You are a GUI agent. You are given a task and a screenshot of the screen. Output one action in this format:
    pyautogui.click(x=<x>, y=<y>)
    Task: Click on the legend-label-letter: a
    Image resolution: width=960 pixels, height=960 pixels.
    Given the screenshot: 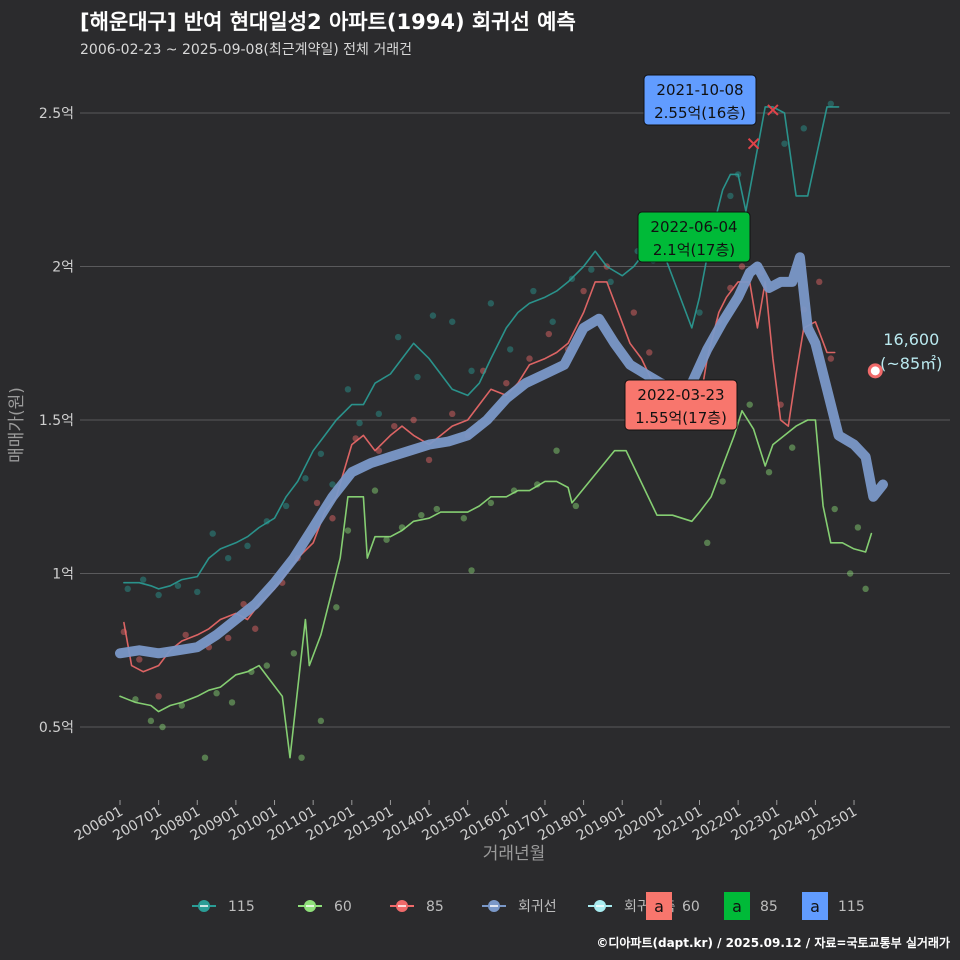 What is the action you would take?
    pyautogui.click(x=659, y=906)
    